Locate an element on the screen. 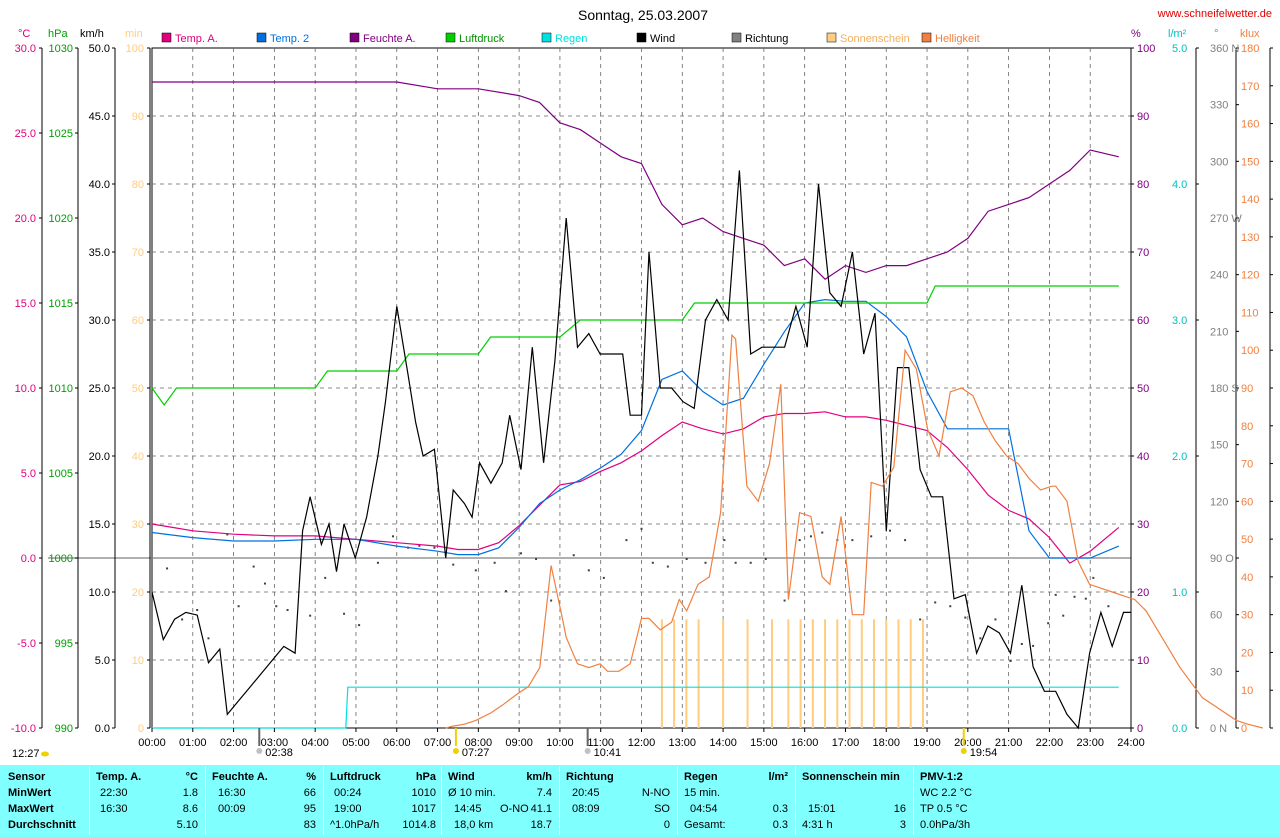  sunshine-axis-tick-label: 40 is located at coordinates (138, 457).